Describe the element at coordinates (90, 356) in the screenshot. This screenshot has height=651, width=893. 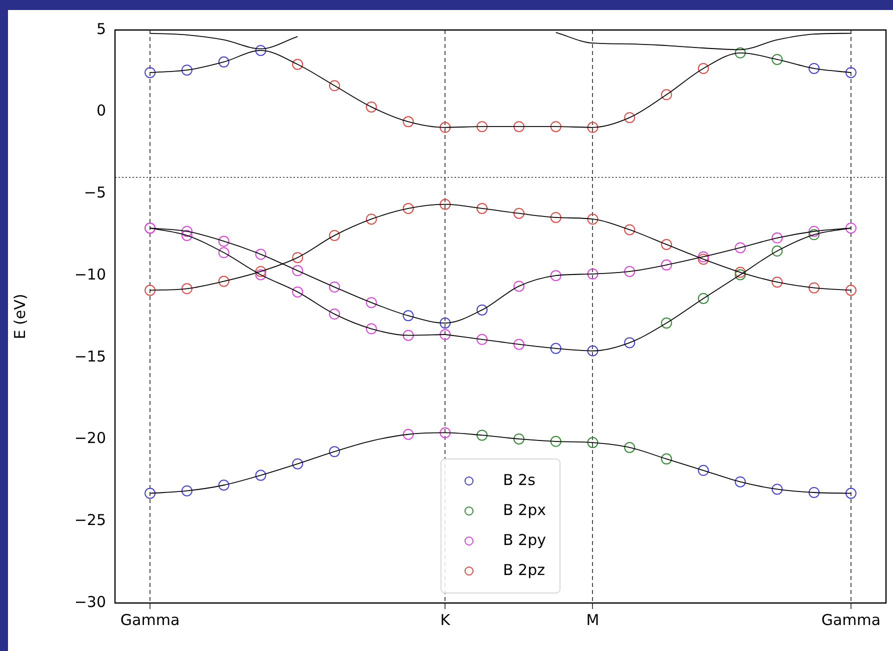
I see `y-tick-label: −15` at that location.